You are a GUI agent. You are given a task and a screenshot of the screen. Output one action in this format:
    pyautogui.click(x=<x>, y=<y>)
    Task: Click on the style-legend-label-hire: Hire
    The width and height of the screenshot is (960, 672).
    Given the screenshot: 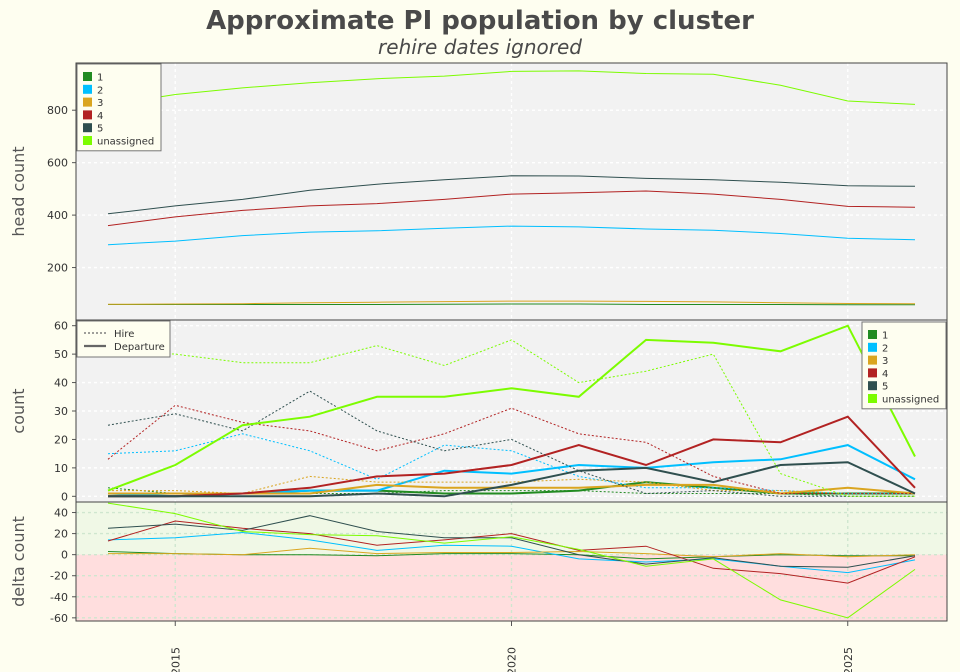 What is the action you would take?
    pyautogui.click(x=124, y=334)
    